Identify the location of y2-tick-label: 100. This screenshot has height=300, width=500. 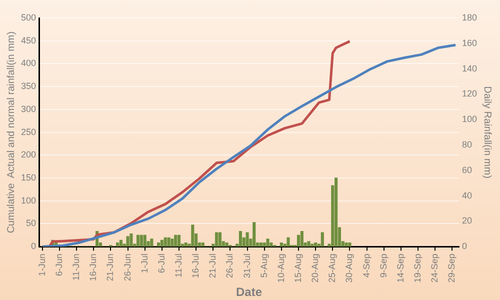
(470, 119).